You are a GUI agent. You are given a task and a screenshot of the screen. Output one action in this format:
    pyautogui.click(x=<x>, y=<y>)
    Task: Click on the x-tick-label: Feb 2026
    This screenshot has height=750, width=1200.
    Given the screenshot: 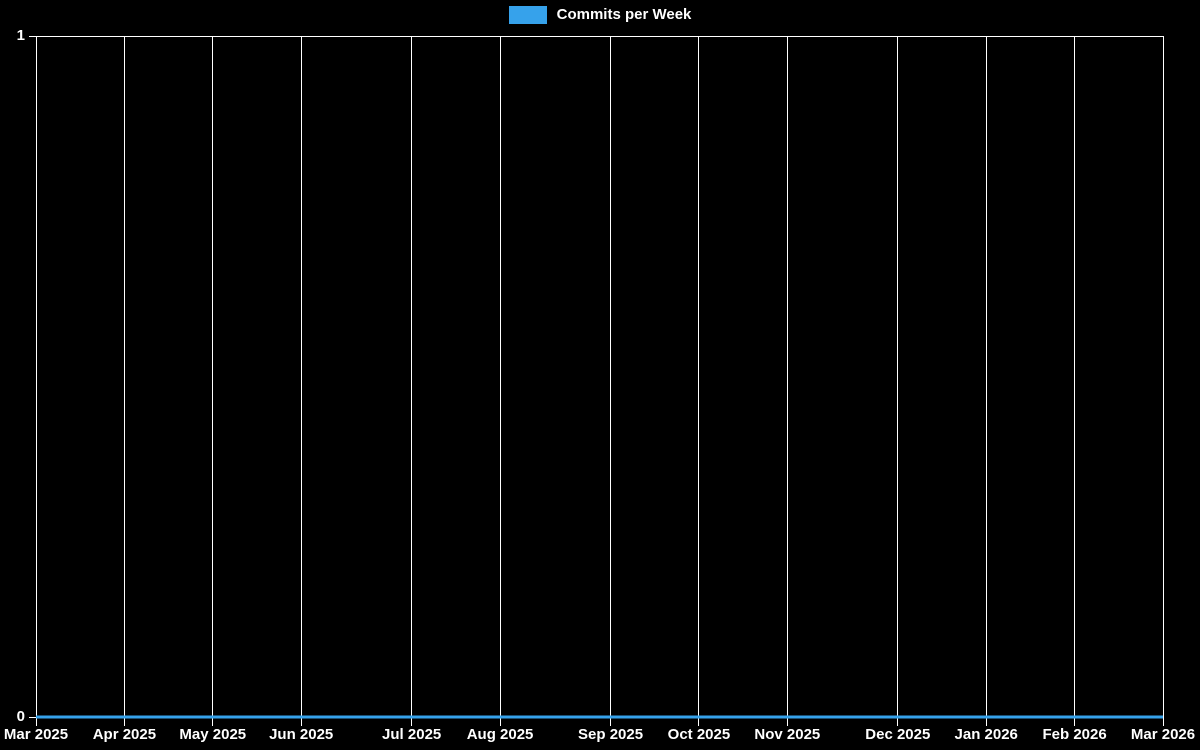 What is the action you would take?
    pyautogui.click(x=1074, y=734)
    